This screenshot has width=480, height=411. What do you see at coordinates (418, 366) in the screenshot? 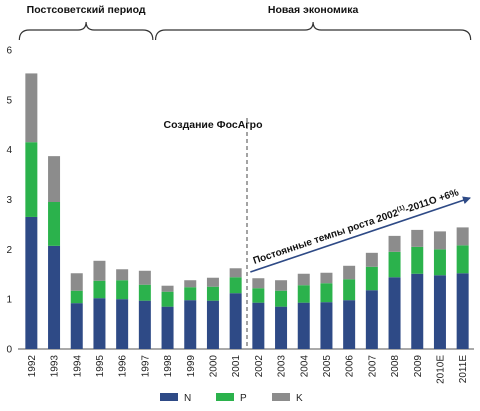
I see `x-tick-label: 2009` at bounding box center [418, 366].